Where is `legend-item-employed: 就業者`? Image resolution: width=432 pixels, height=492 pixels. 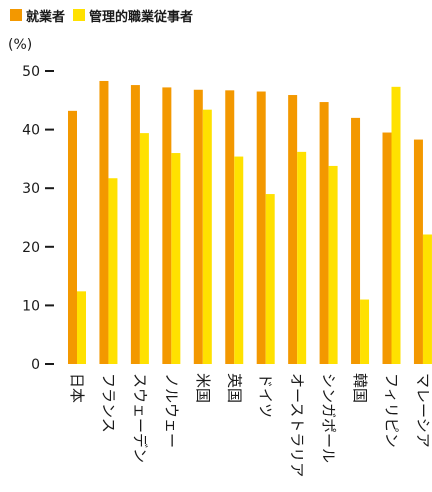
legend-item-employed: 就業者 is located at coordinates (37, 15).